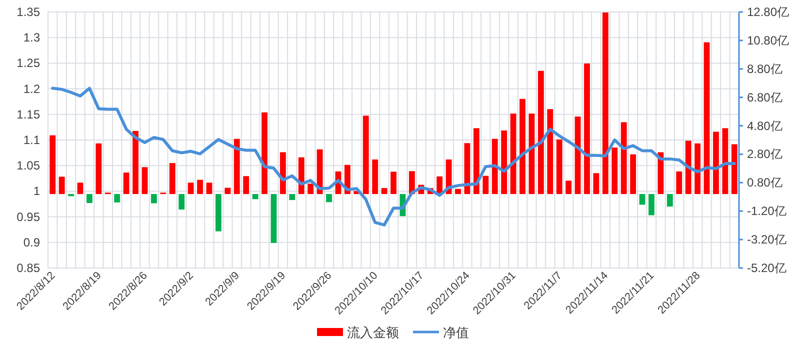  I want to click on legend-label: 流入金额, so click(373, 332).